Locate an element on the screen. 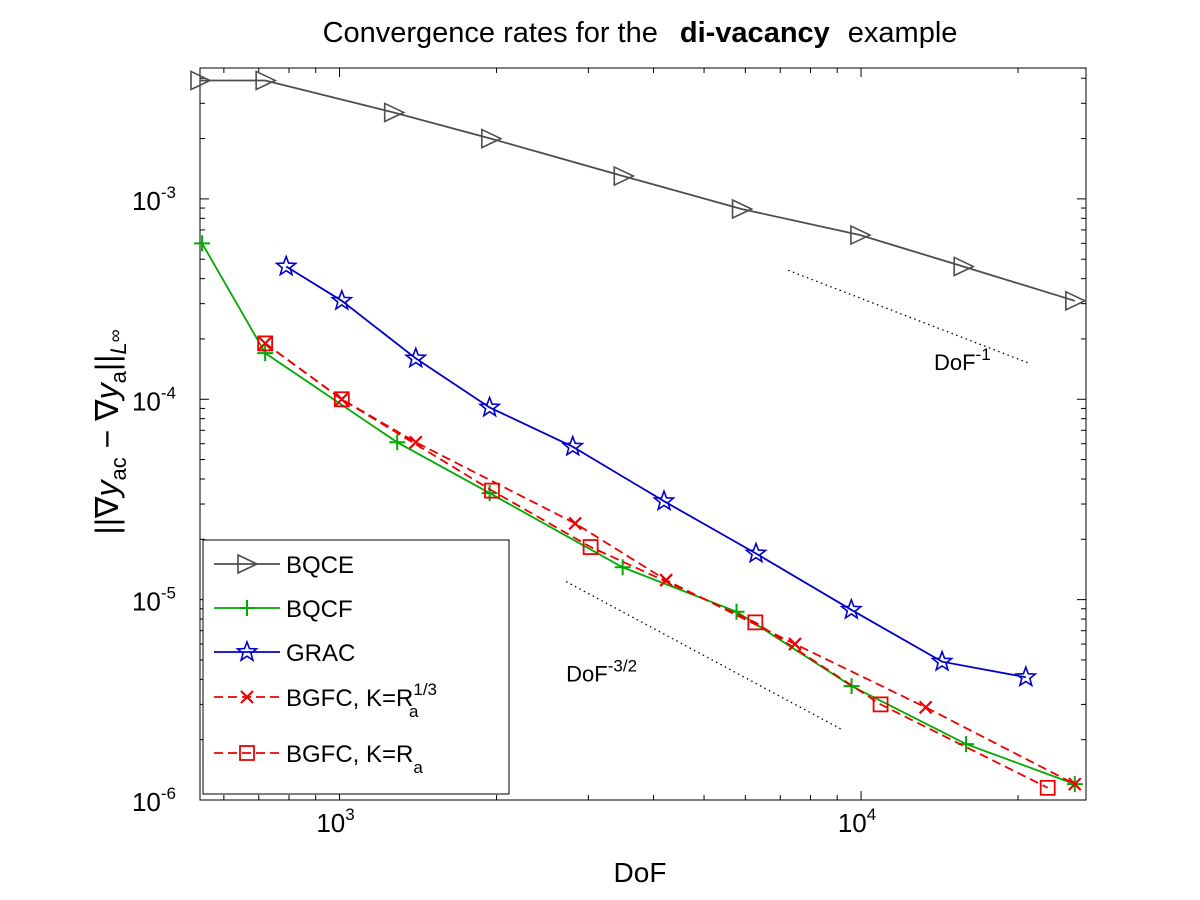 The height and width of the screenshot is (900, 1200). x-tick-label: 10⁴ is located at coordinates (857, 821).